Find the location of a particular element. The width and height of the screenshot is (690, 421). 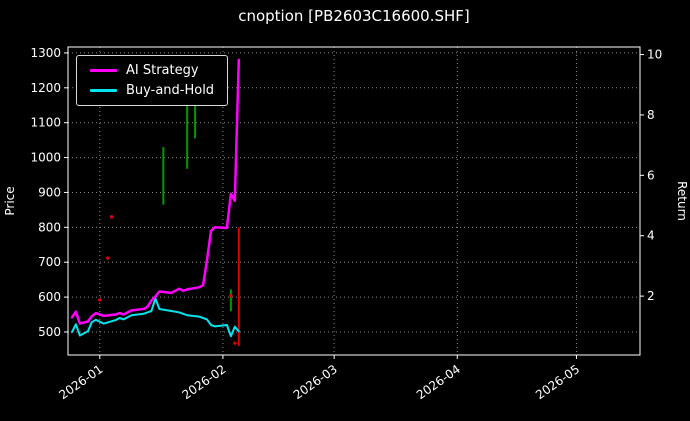

legend-item-buy-and-hold: Buy-and-Hold is located at coordinates (152, 90).